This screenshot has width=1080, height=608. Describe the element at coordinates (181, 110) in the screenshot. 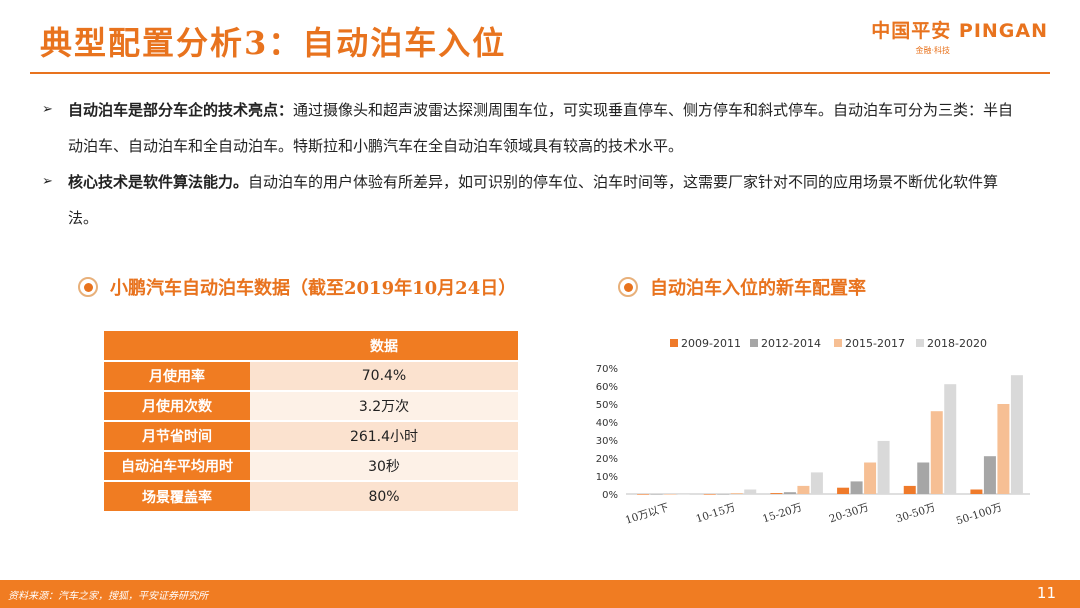

I see `bullet-heading: 自动泊车是部分车企的技术亮点：` at that location.